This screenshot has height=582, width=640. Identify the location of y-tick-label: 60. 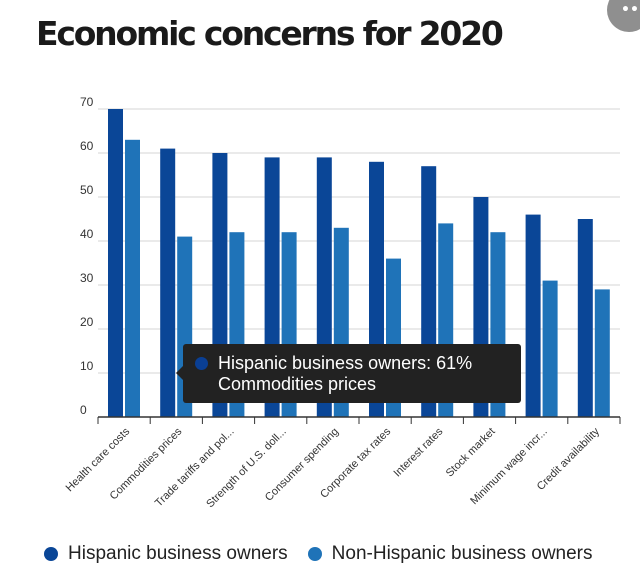
(87, 146).